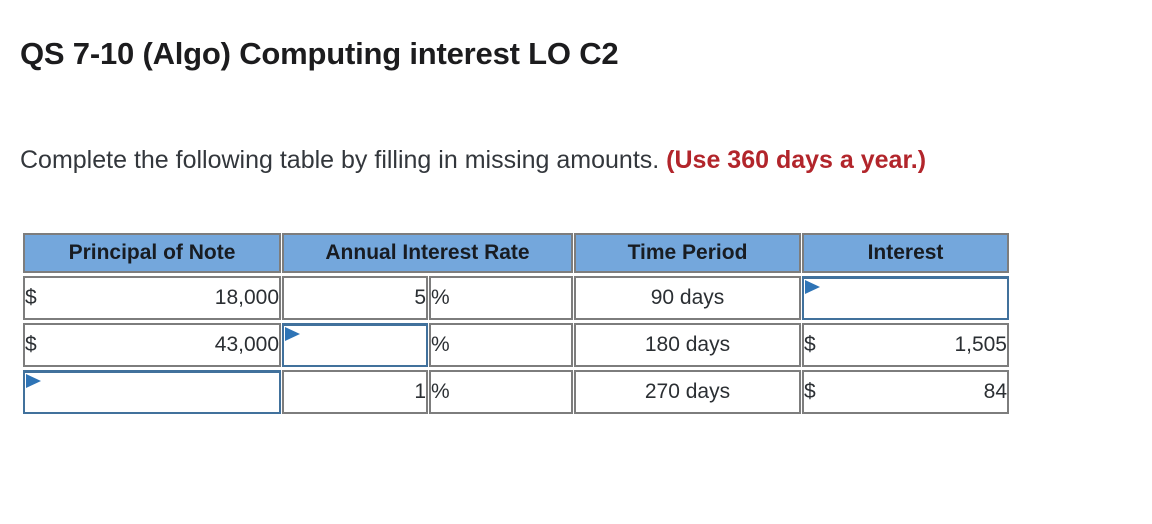  I want to click on principal-cell: $ 43,000, so click(152, 345).